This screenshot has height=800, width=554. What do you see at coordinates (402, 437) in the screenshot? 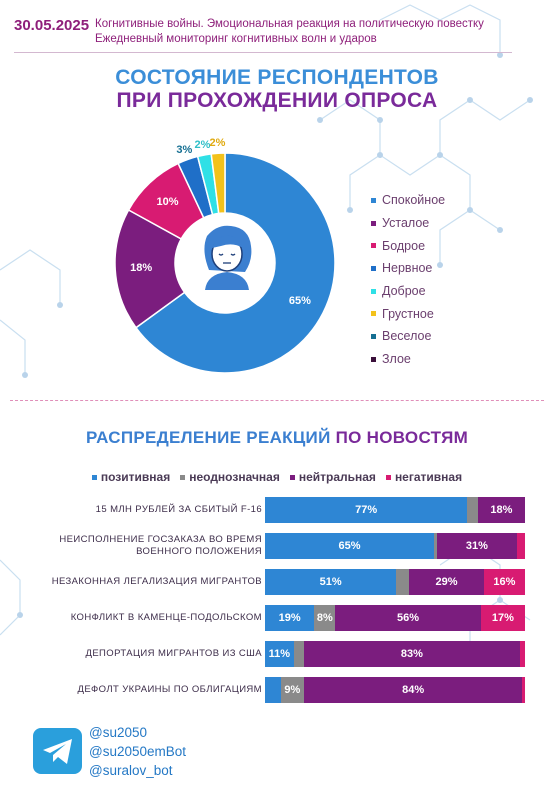
I see `bar-title-part-2: ПО НОВОСТЯМ` at bounding box center [402, 437].